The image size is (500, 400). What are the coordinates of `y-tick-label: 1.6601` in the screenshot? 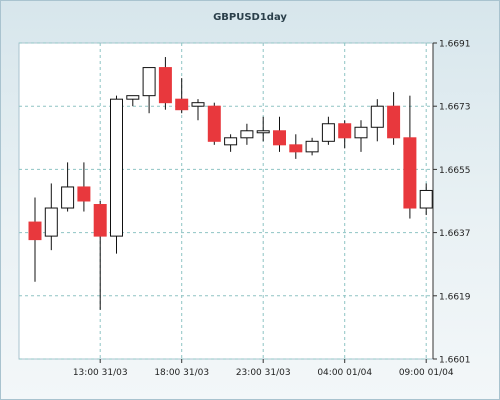 It's located at (455, 361).